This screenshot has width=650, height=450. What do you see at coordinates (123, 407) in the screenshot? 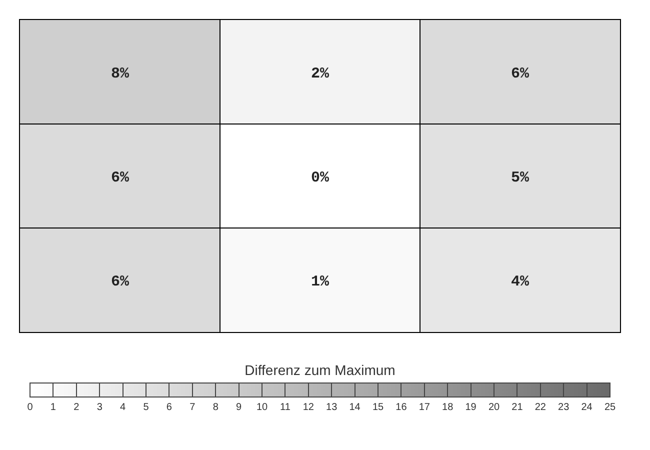
I see `color-bar-label: 4` at bounding box center [123, 407].